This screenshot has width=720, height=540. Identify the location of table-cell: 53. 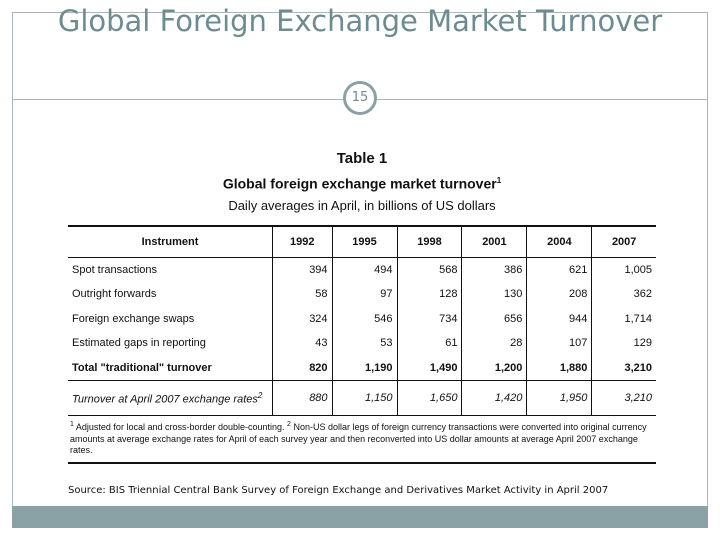
(364, 343).